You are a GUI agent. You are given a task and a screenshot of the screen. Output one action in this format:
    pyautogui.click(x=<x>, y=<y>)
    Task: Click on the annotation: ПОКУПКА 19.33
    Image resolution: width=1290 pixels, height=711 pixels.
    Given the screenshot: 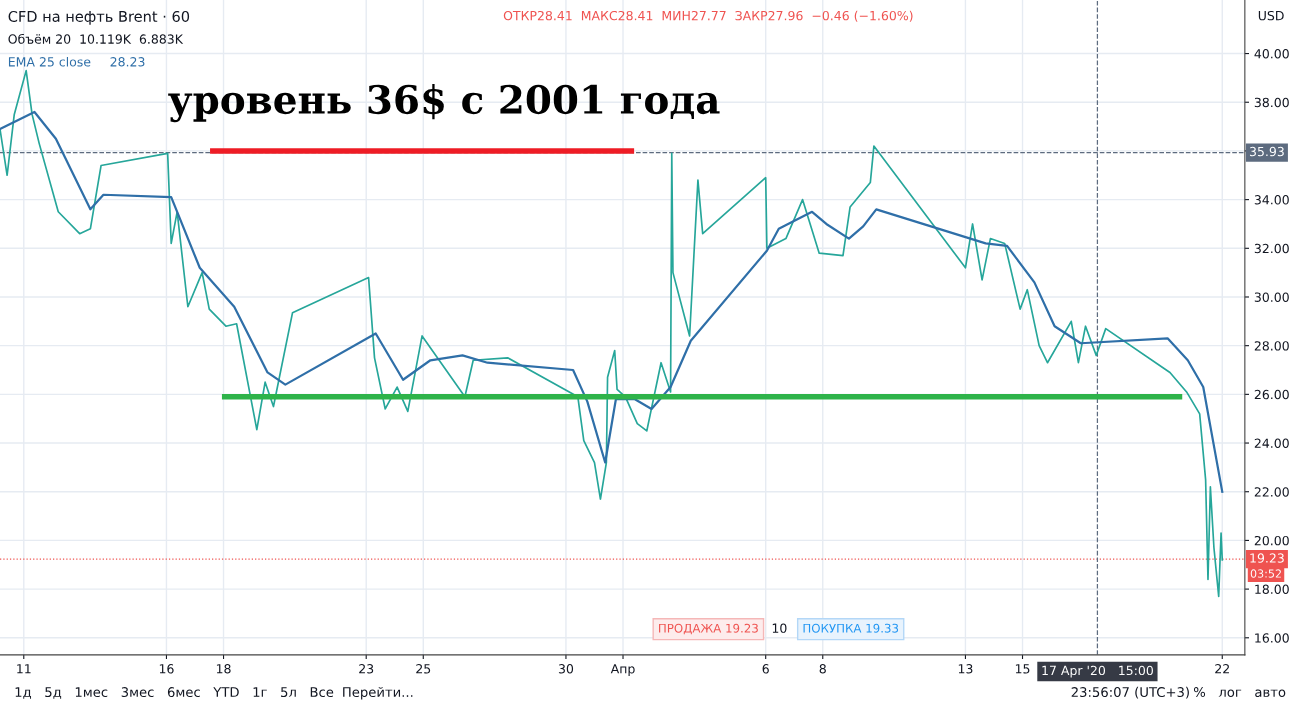 What is the action you would take?
    pyautogui.click(x=851, y=628)
    